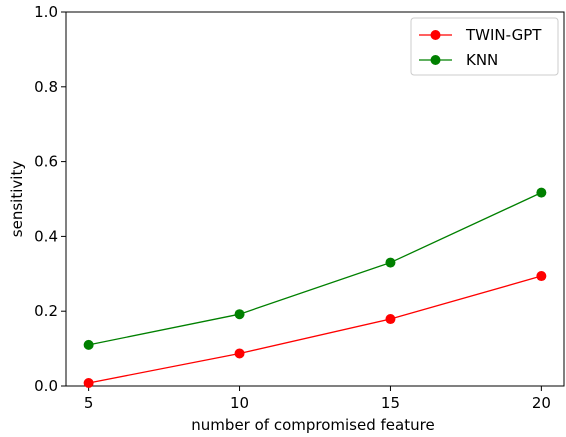 Image resolution: width=566 pixels, height=437 pixels. Describe the element at coordinates (46, 87) in the screenshot. I see `y-tick-label: 0.8` at that location.